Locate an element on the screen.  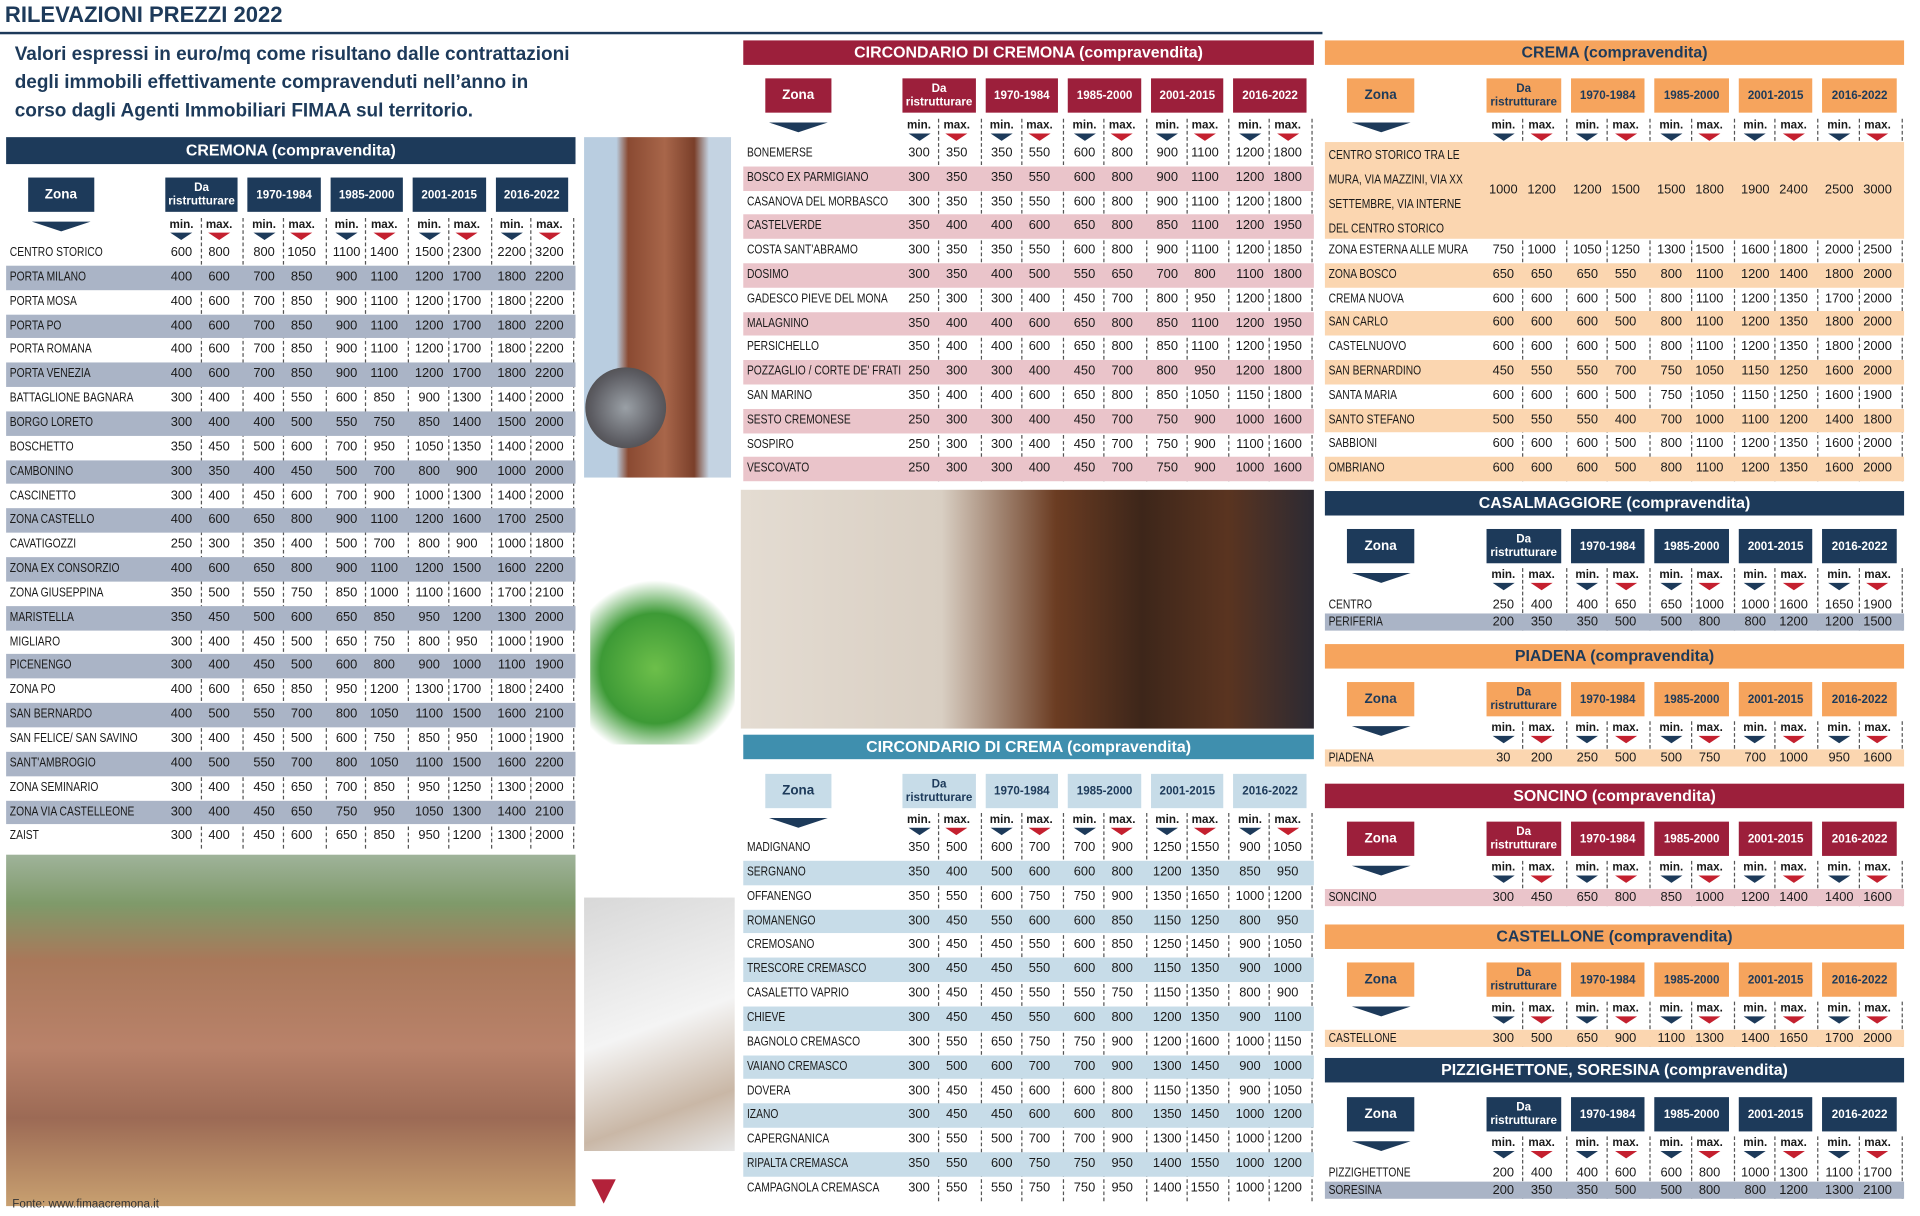
price: 1500 is located at coordinates (1671, 190).